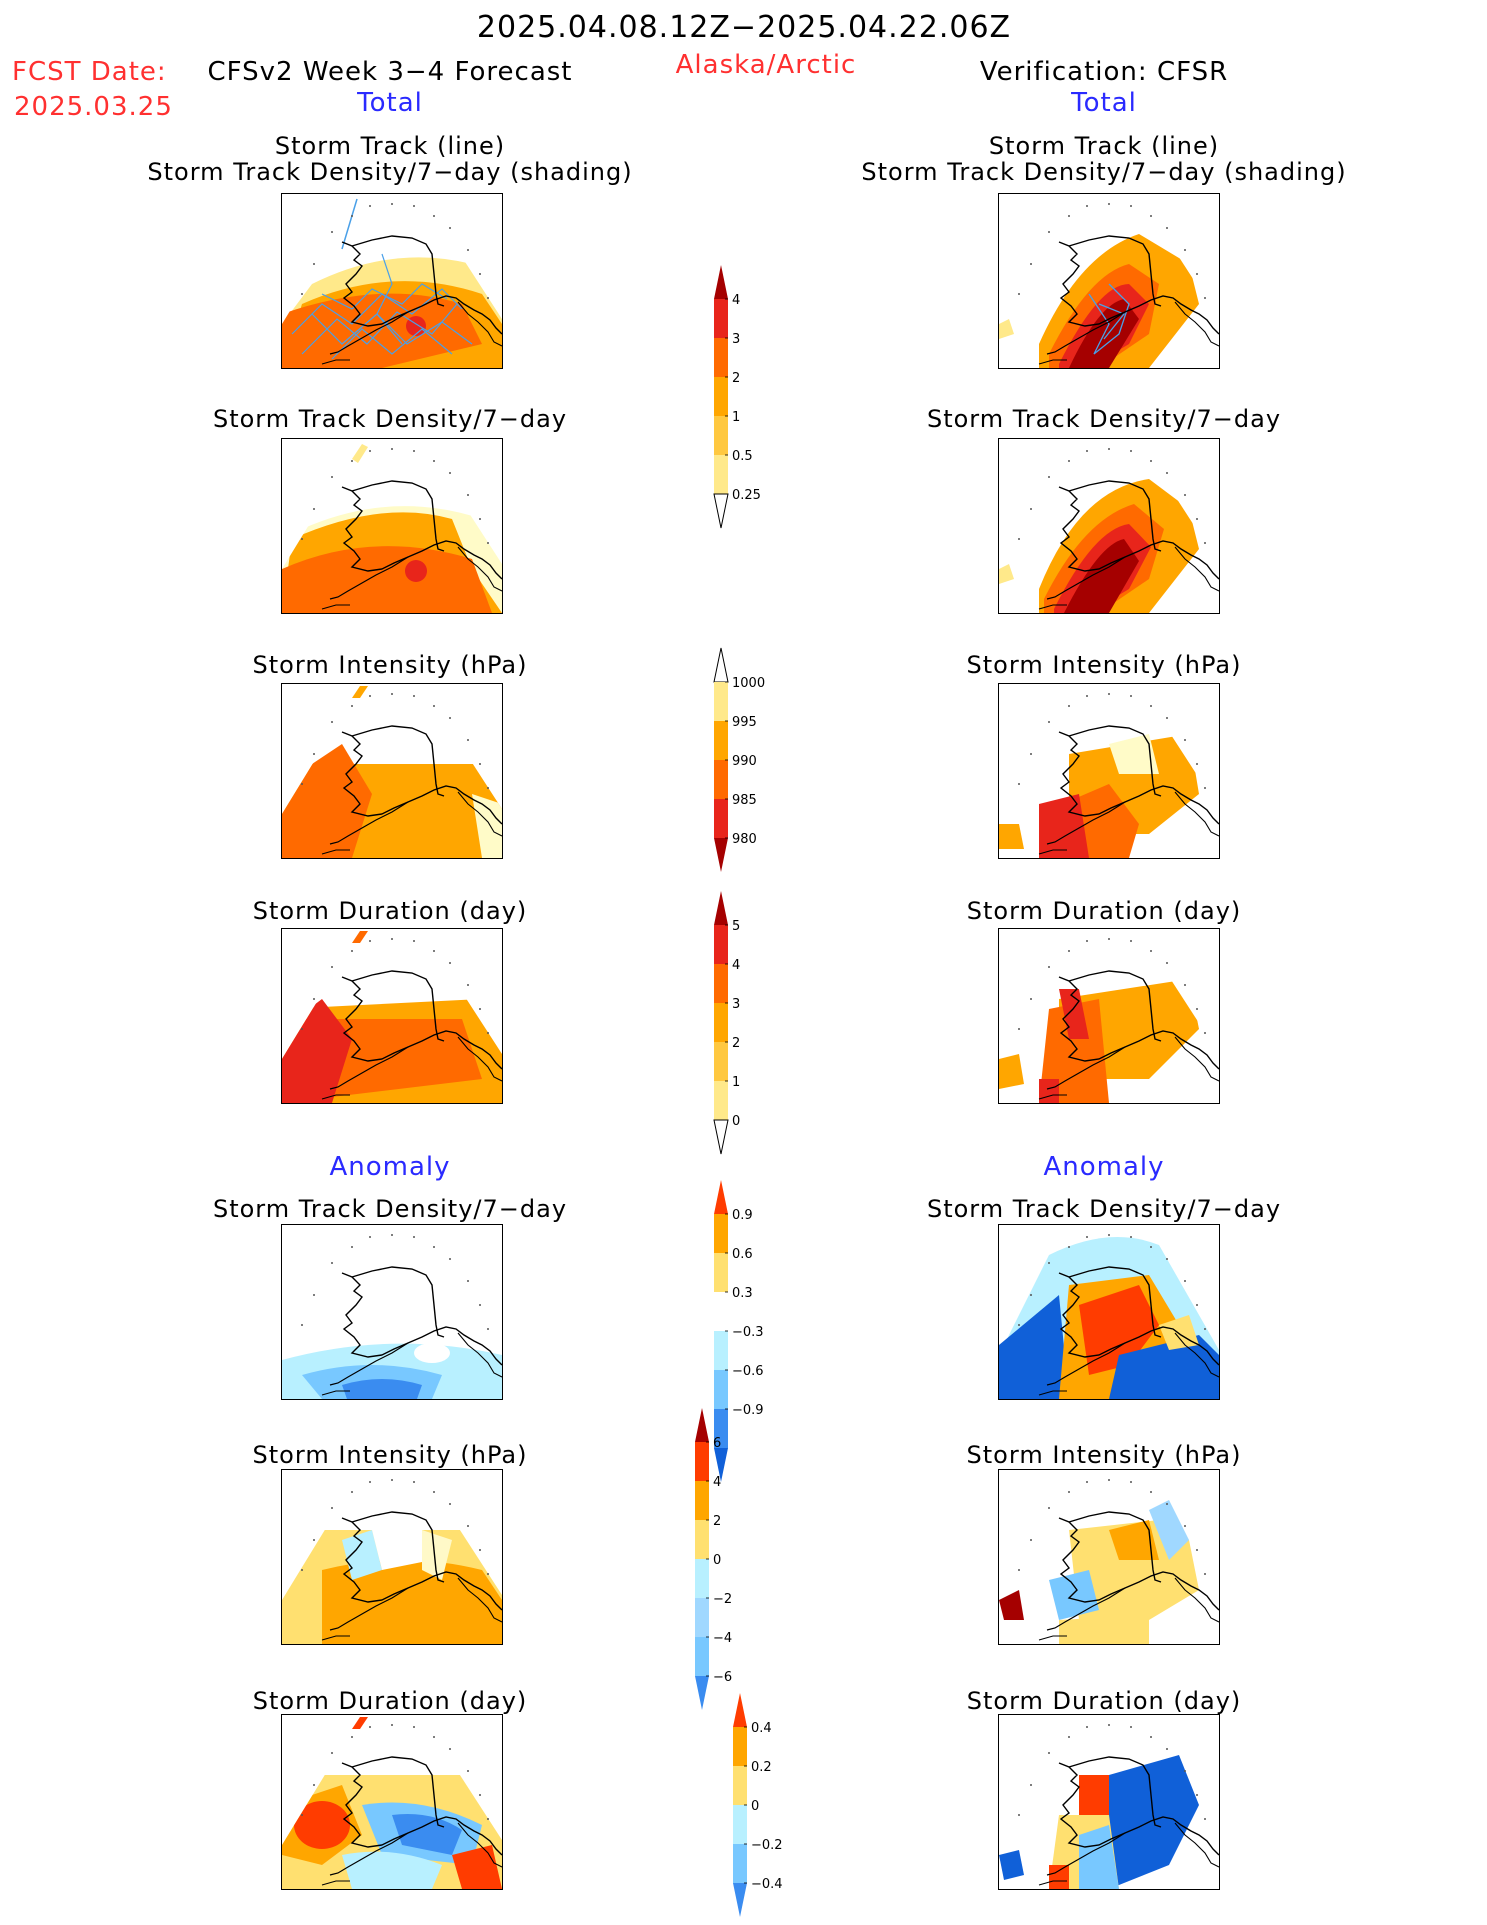 This screenshot has height=1925, width=1487. I want to click on colorbar-label: −0.4, so click(767, 1884).